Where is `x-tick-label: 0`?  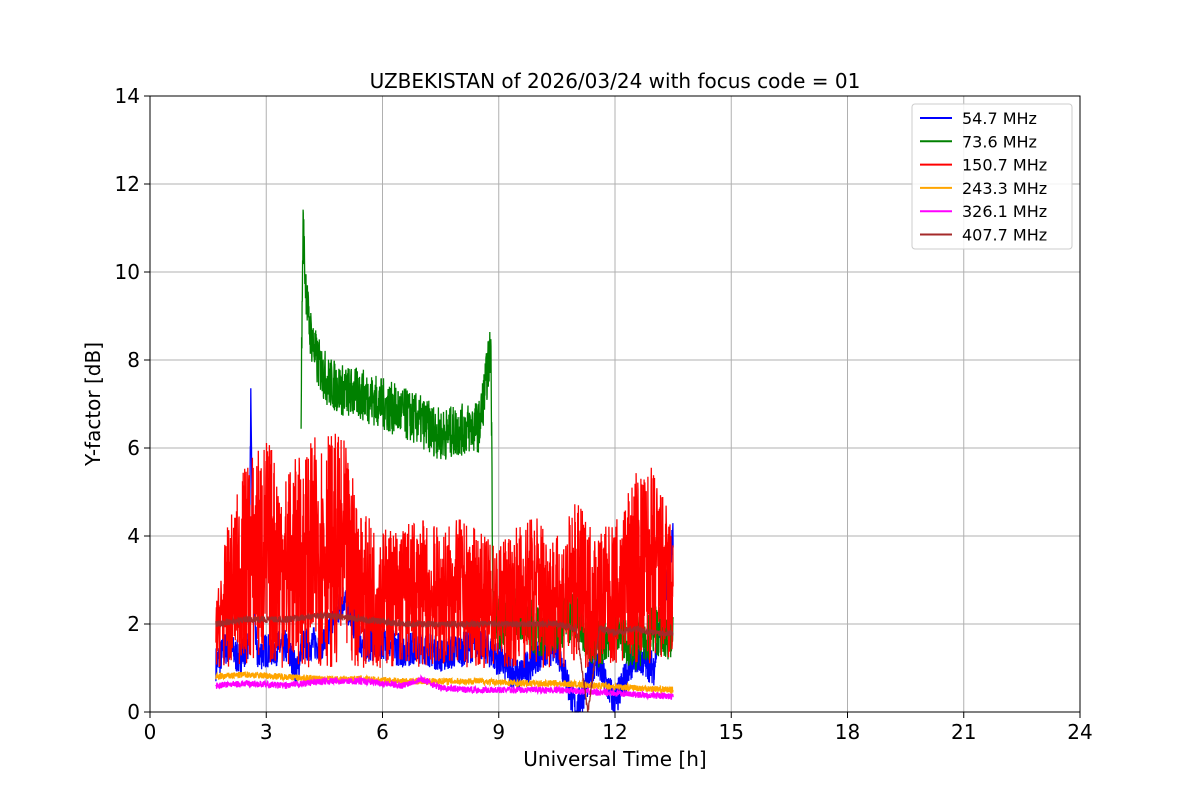 x-tick-label: 0 is located at coordinates (150, 732).